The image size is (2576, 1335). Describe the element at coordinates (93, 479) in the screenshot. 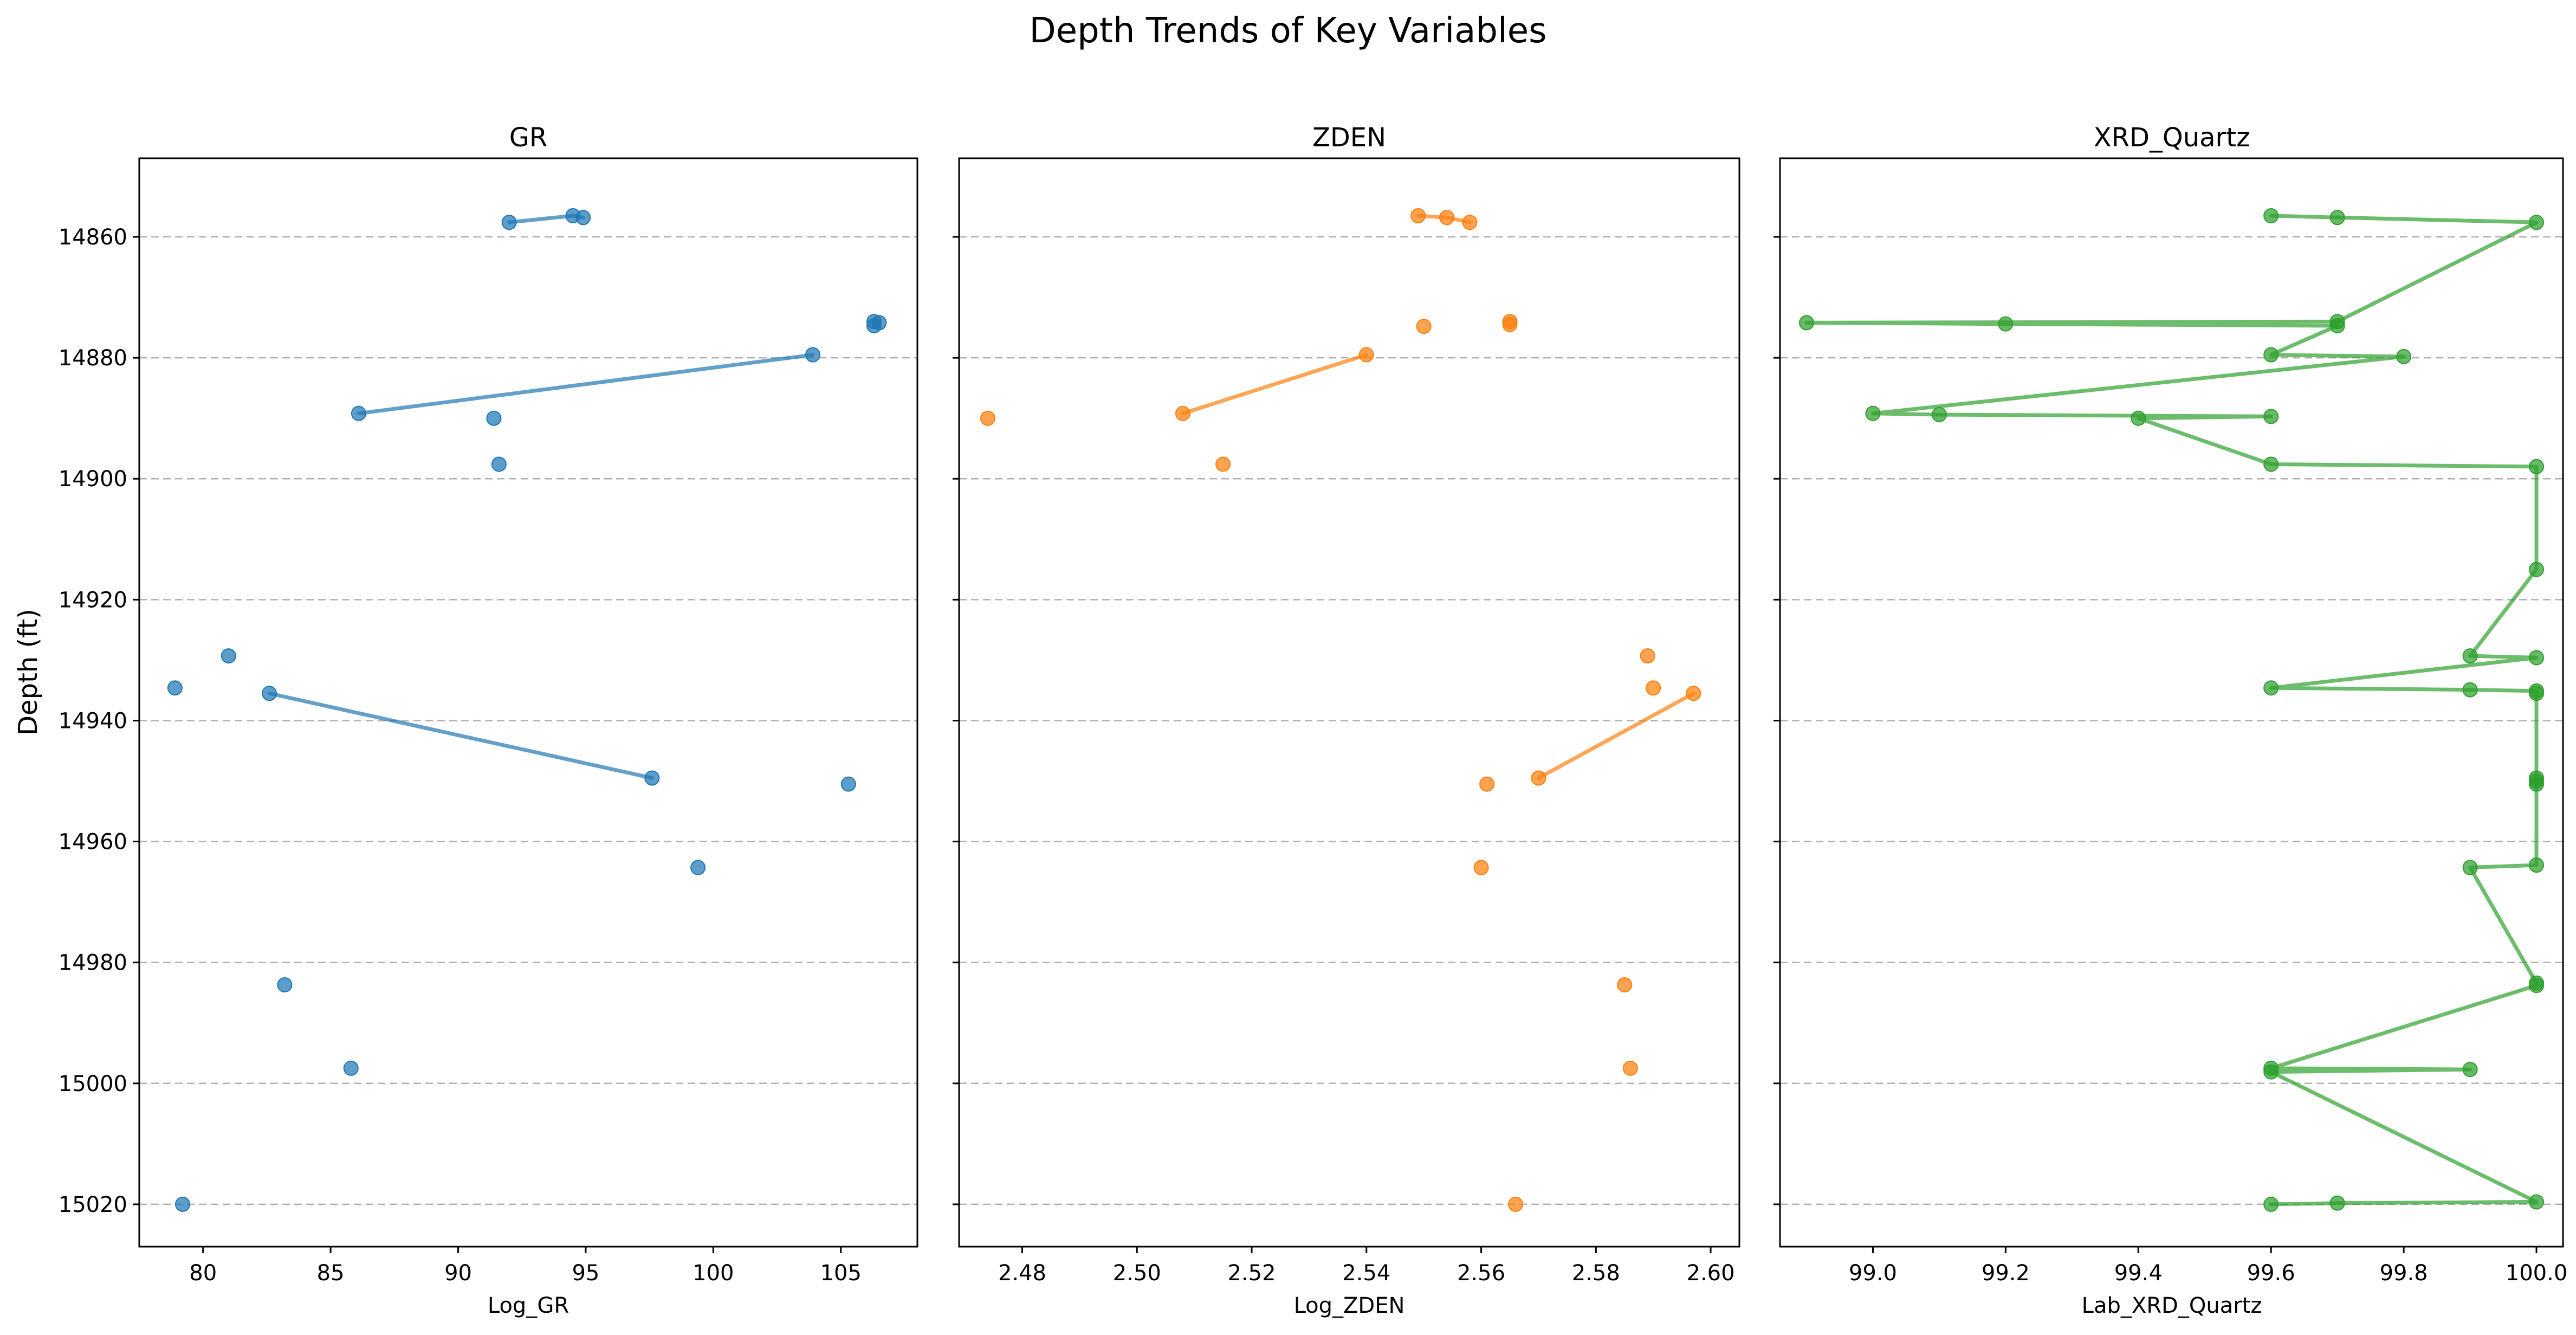

I see `y-tick-label: 14900` at that location.